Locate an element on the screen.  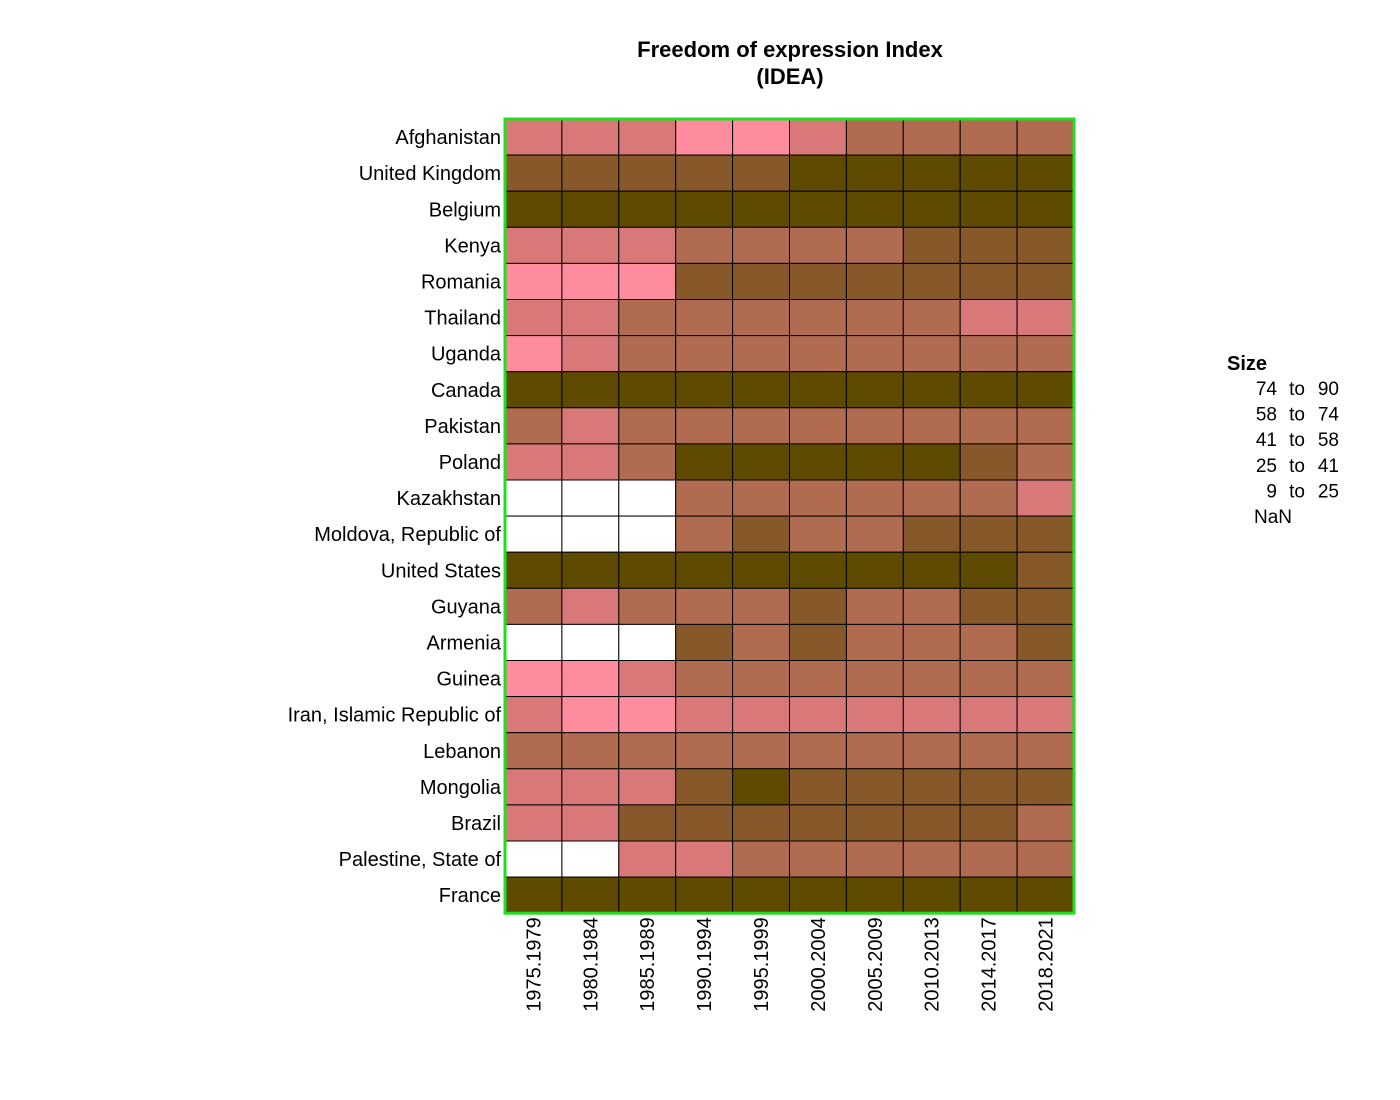
column-label: 1975.1979 is located at coordinates (534, 964).